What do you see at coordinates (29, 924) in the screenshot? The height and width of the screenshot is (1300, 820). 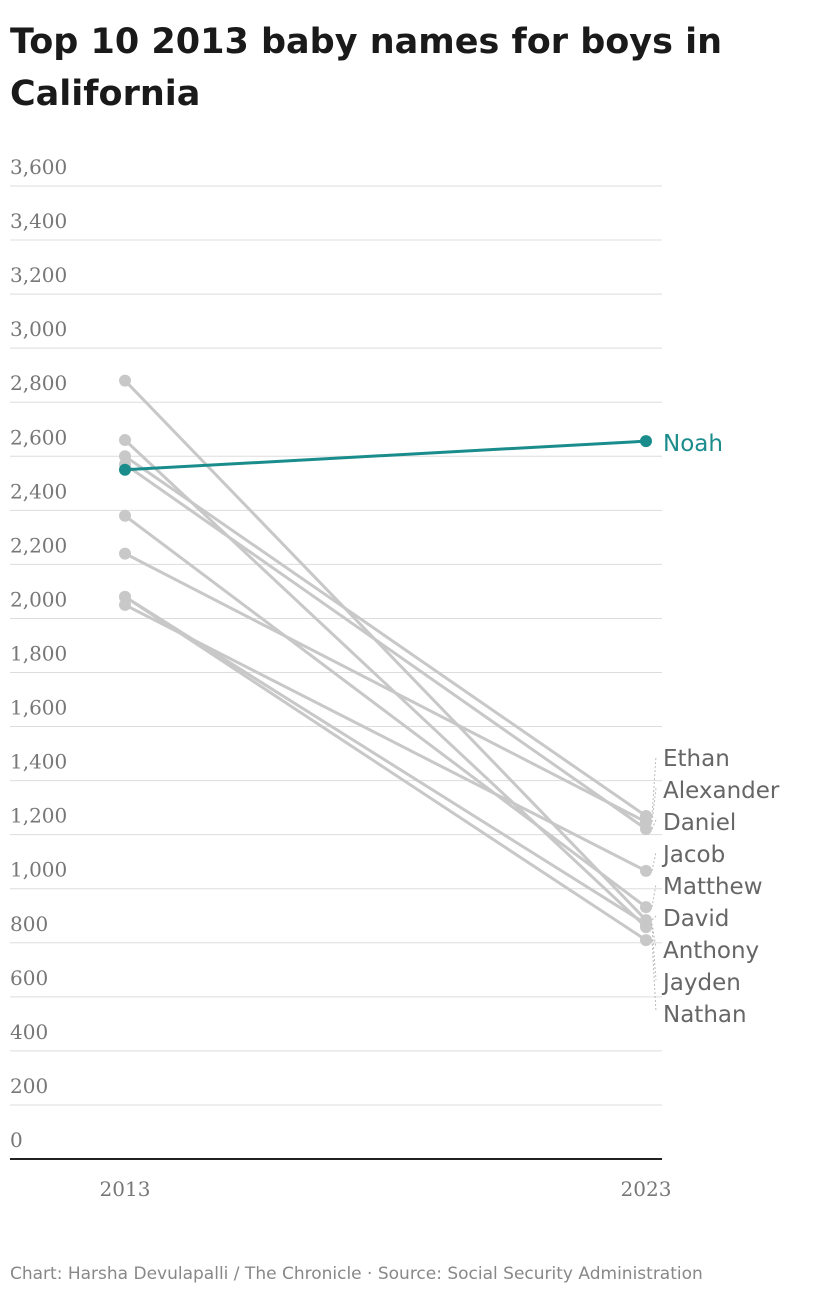 I see `y-tick-label: 800` at bounding box center [29, 924].